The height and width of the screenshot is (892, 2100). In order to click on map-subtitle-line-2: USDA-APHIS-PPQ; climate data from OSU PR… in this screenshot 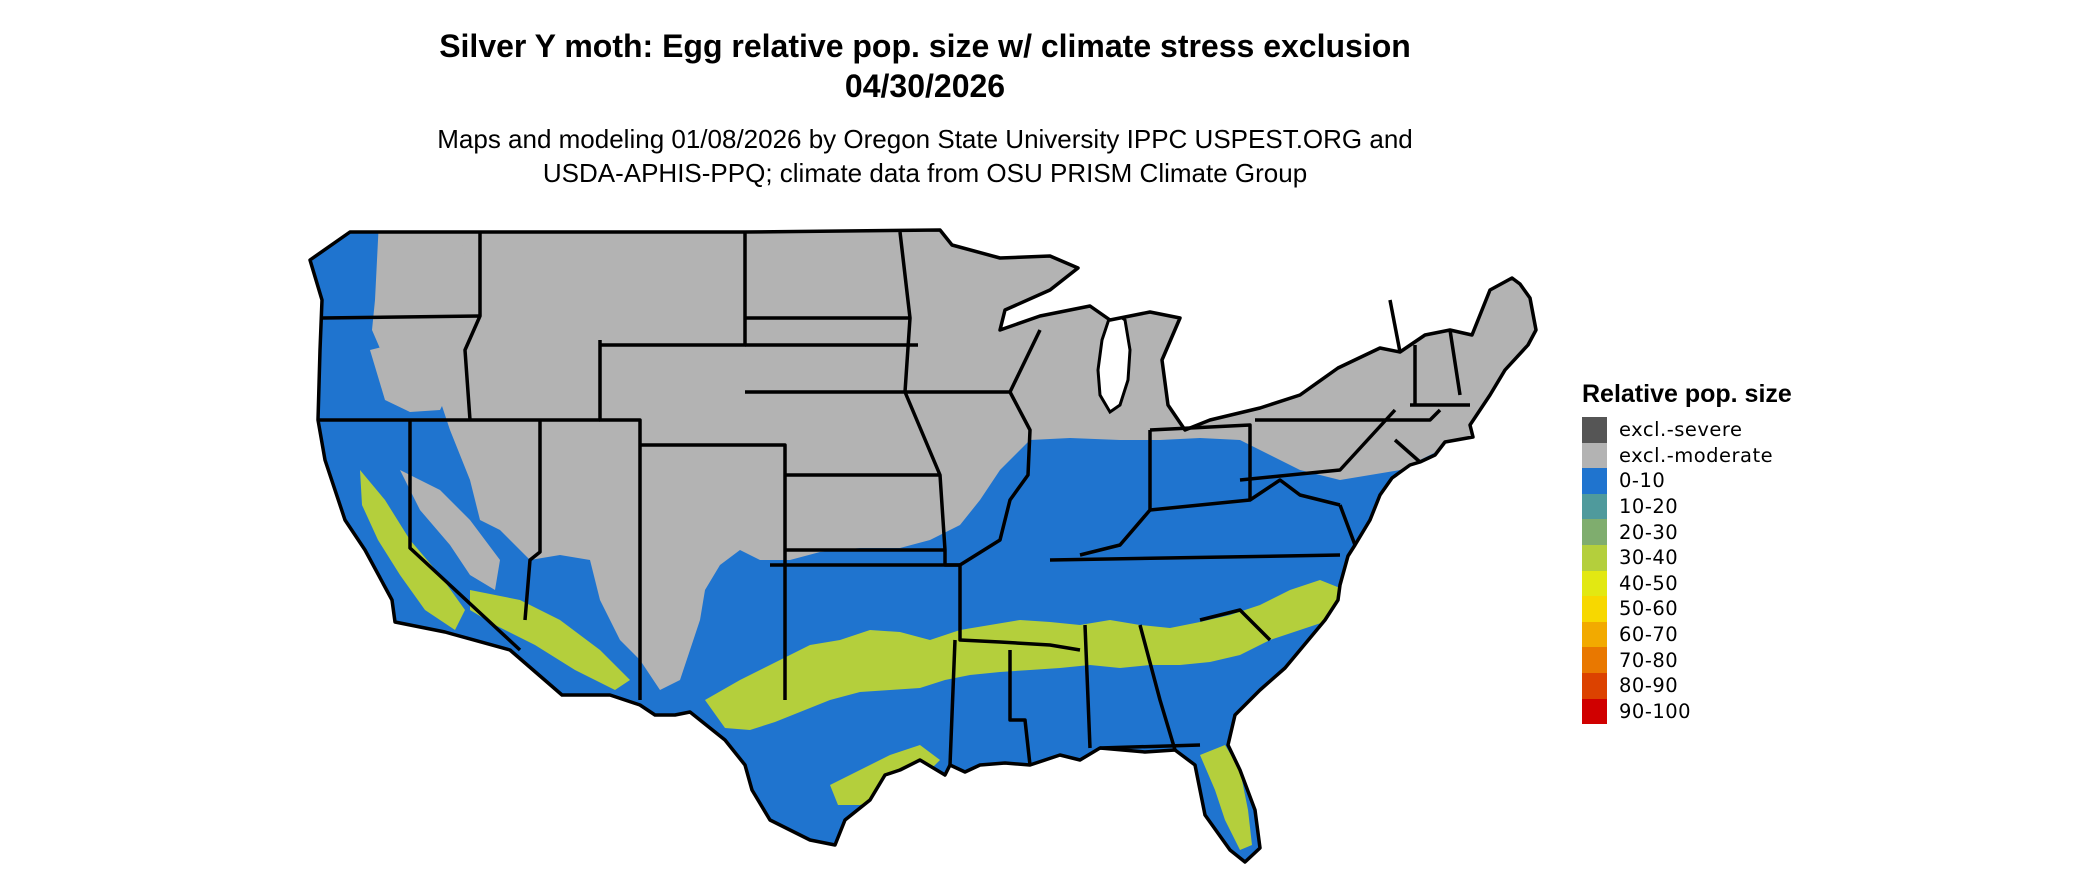, I will do `click(925, 173)`.